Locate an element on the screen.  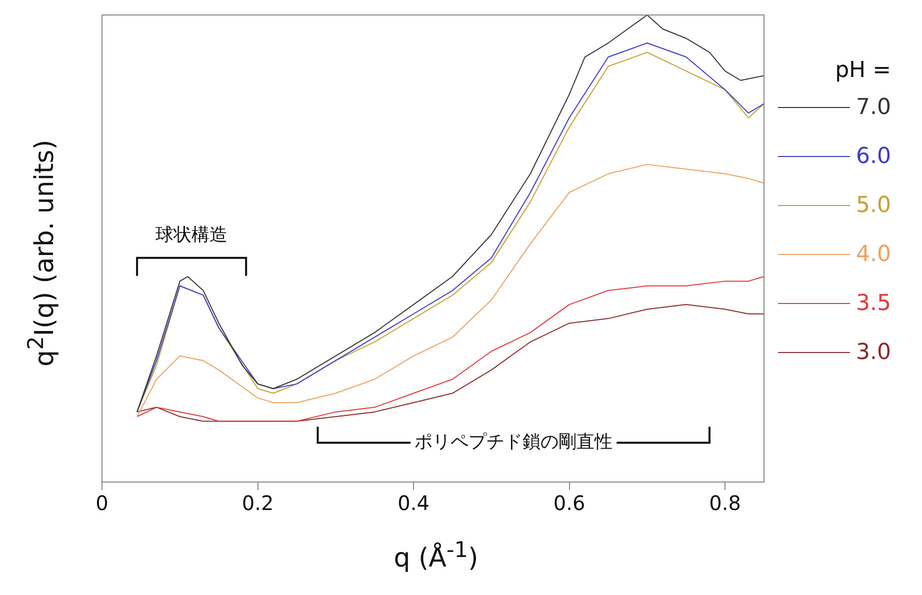
legend-label: 4.0 is located at coordinates (873, 254).